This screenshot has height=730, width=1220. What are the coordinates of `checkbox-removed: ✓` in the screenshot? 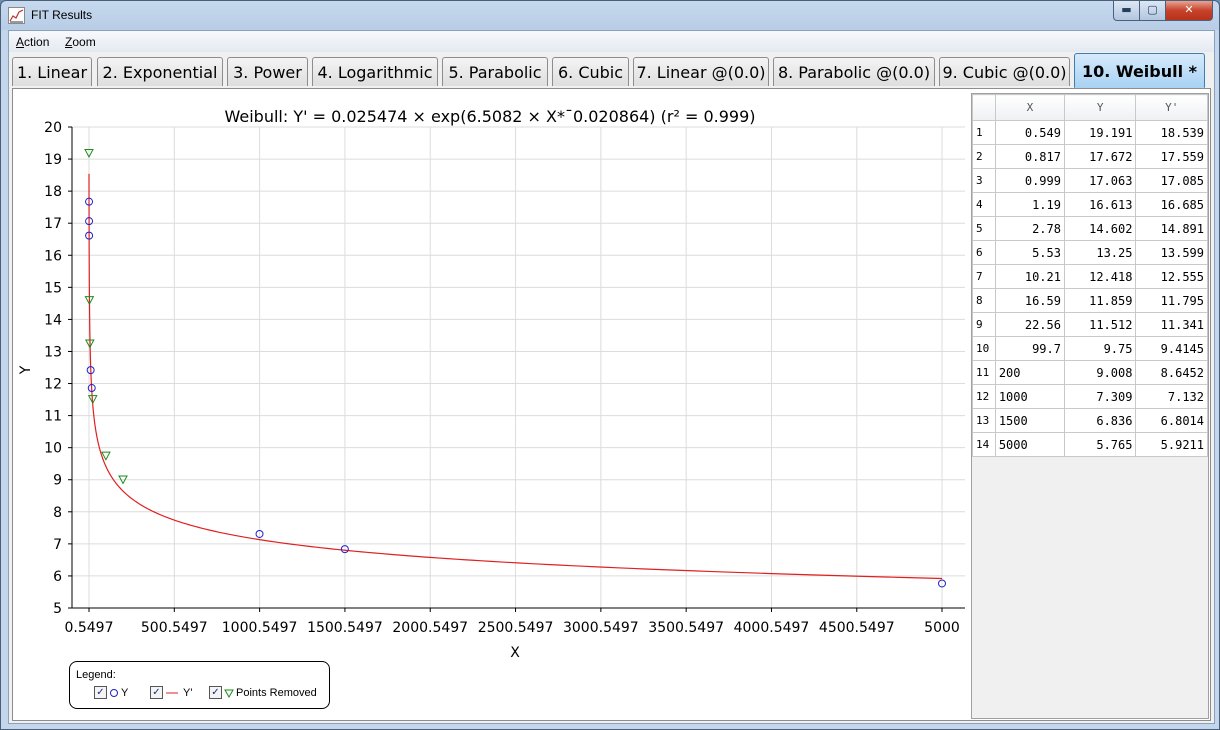 It's located at (215, 692).